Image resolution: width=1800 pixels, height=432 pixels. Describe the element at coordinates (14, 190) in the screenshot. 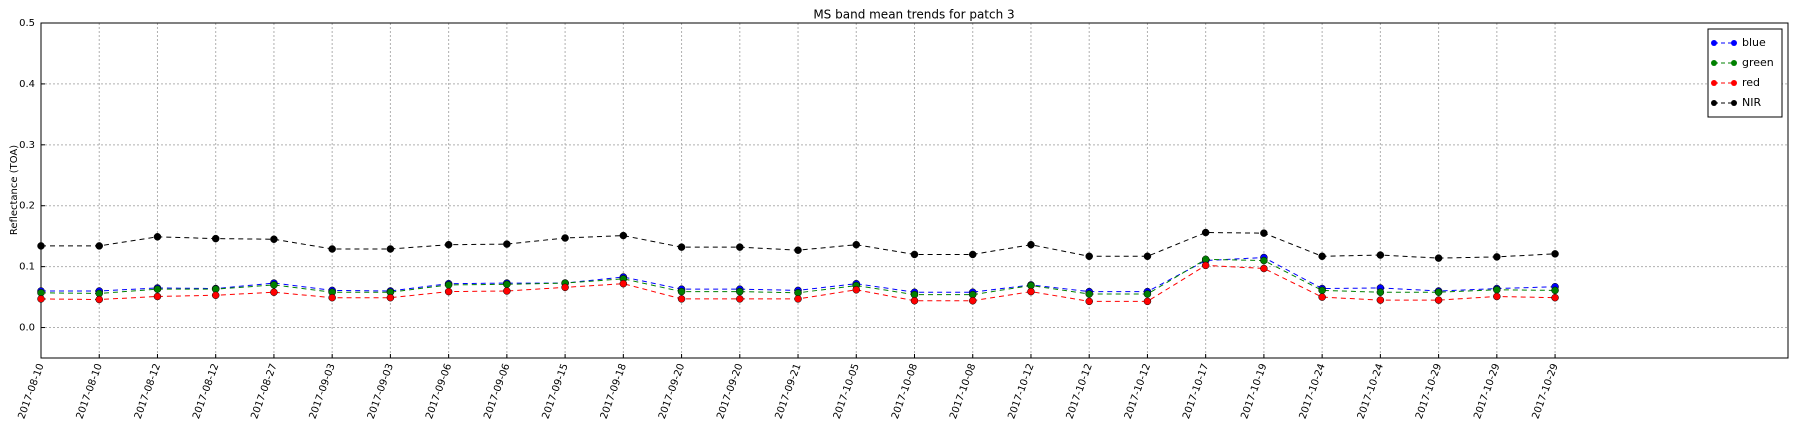

I see `y-axis-label: Reflectance (TOA)` at that location.